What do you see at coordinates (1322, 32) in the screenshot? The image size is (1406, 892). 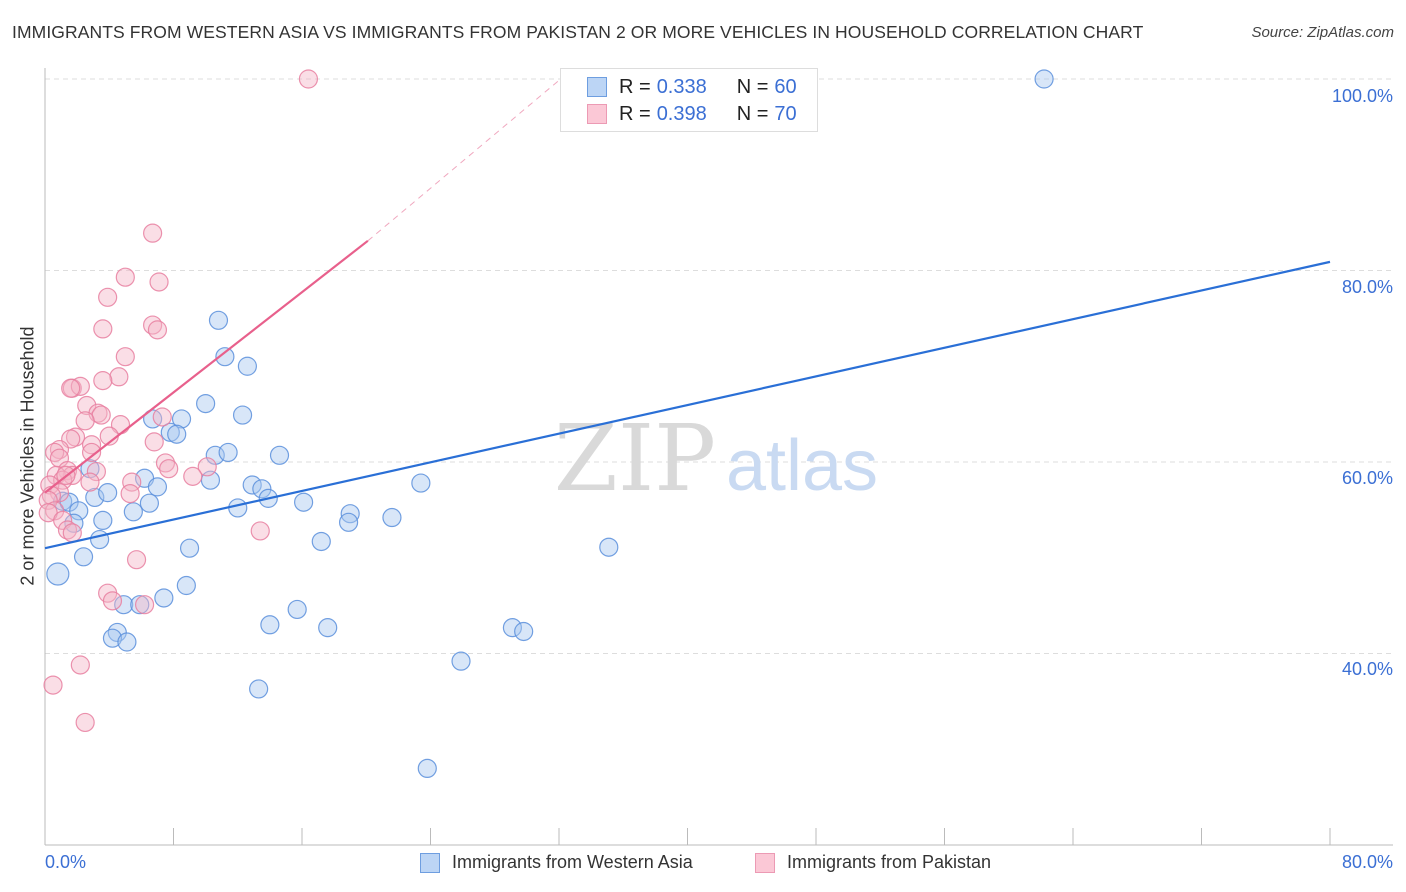 I see `source-label: Source: ZipAtlas.com` at bounding box center [1322, 32].